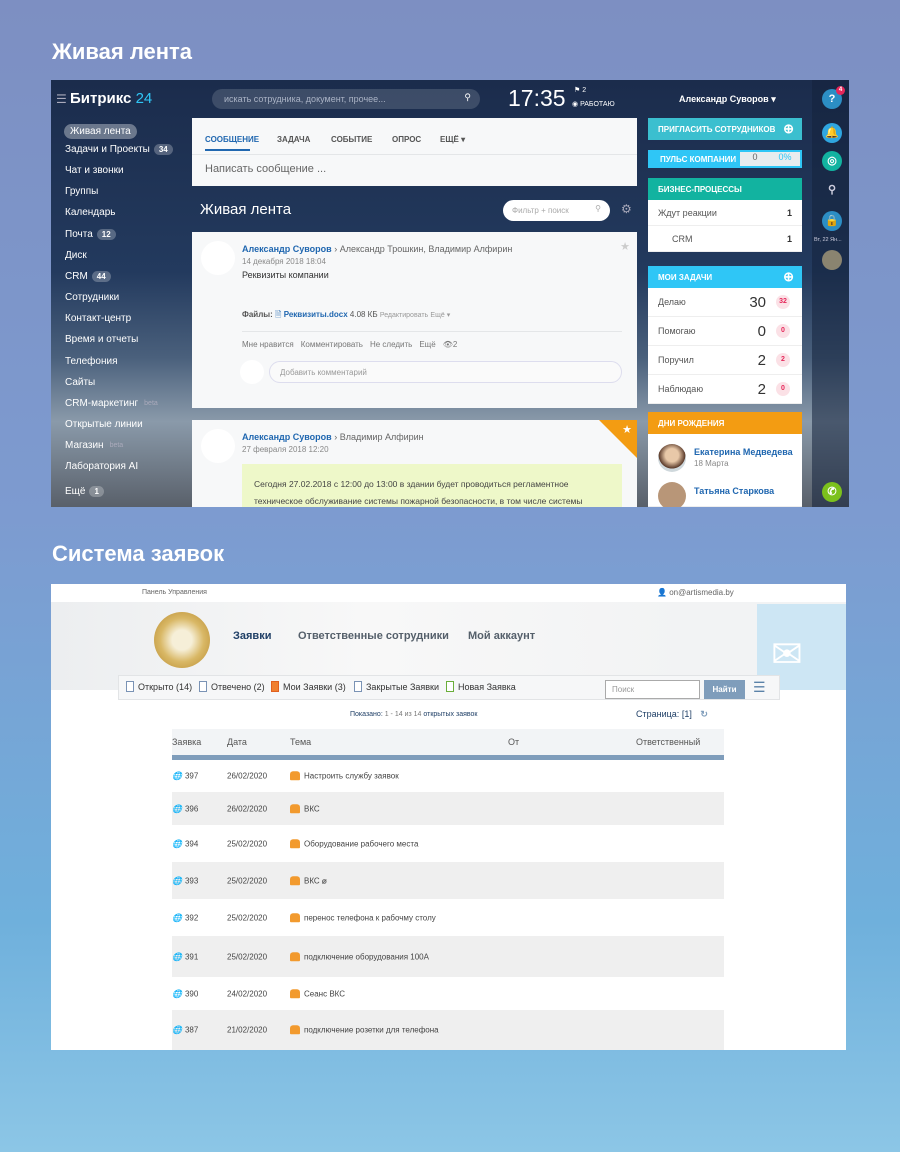 This screenshot has width=900, height=1152. What do you see at coordinates (448, 776) in the screenshot?
I see `table-row: 🌐 397 26/02/2020 Настроить службу заявок` at bounding box center [448, 776].